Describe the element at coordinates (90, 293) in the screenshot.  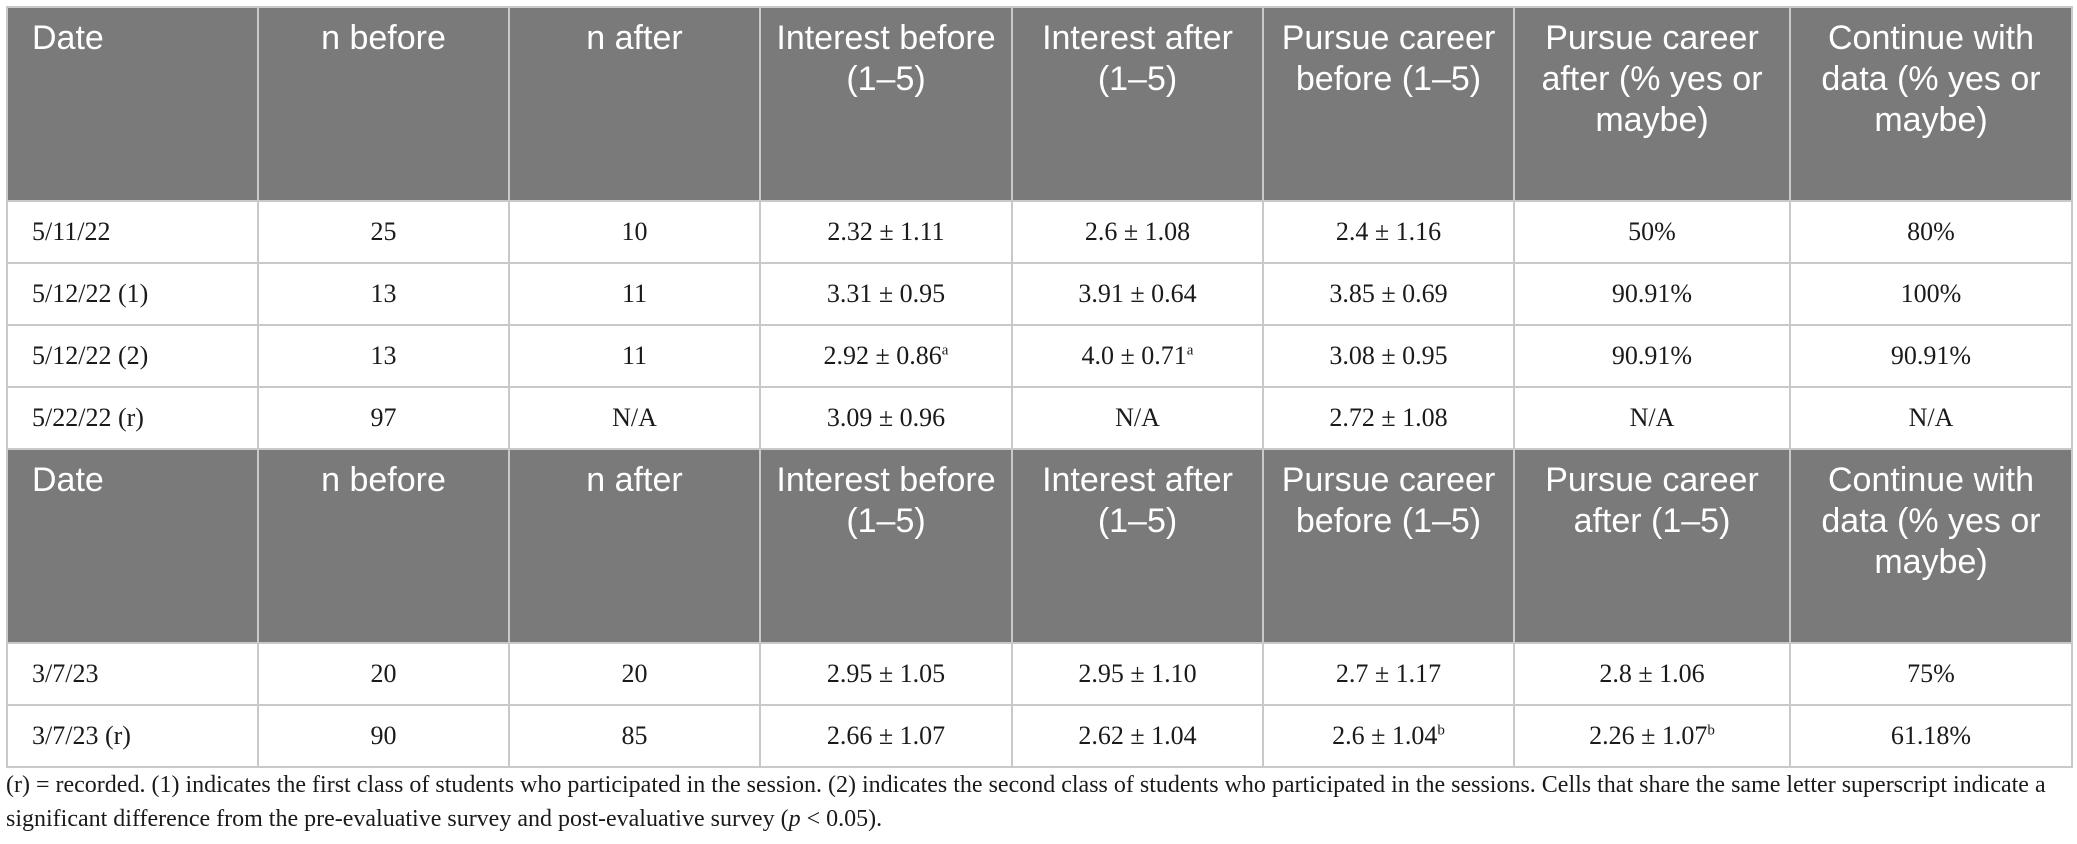
I see `cell-value: 5/12/22 (1)` at that location.